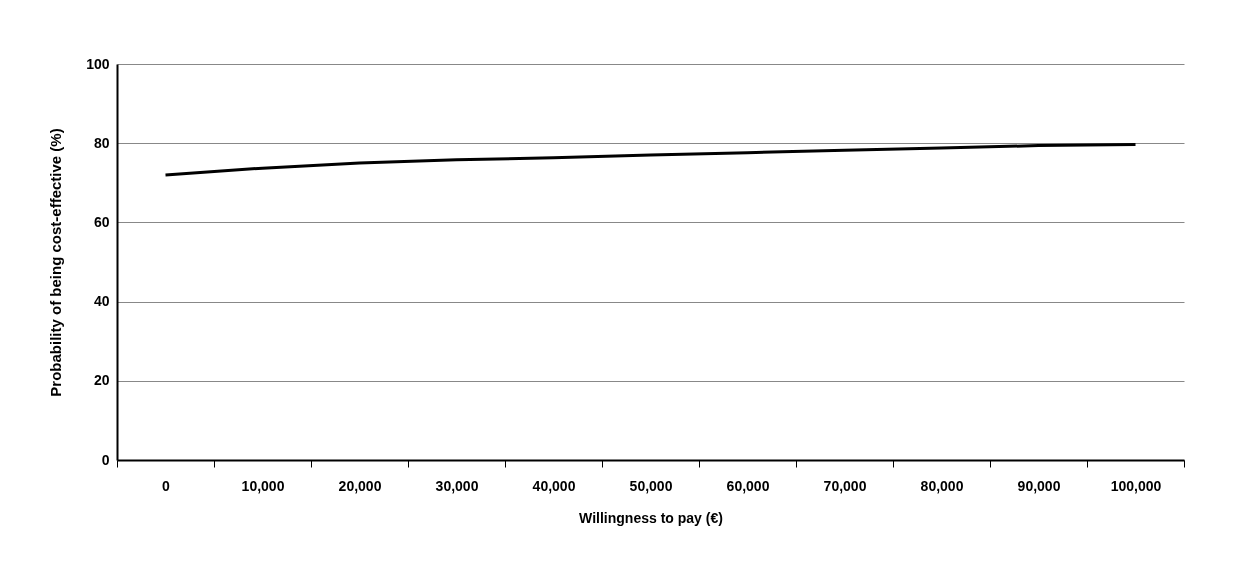  I want to click on x-tick-label: 40,000, so click(554, 485).